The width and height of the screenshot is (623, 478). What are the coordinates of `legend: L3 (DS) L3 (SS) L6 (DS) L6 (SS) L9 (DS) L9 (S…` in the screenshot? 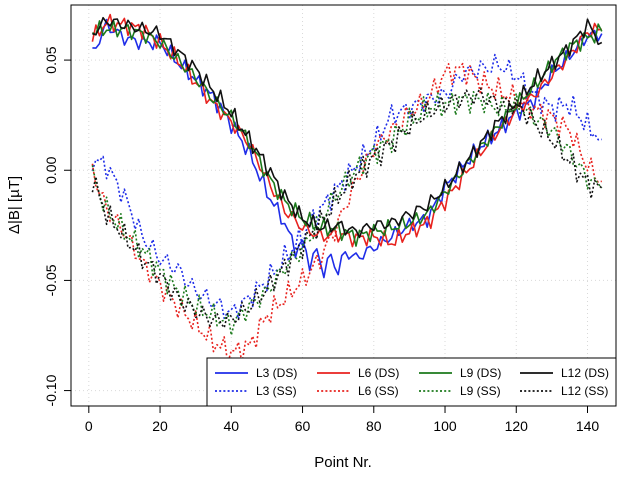 It's located at (411, 382).